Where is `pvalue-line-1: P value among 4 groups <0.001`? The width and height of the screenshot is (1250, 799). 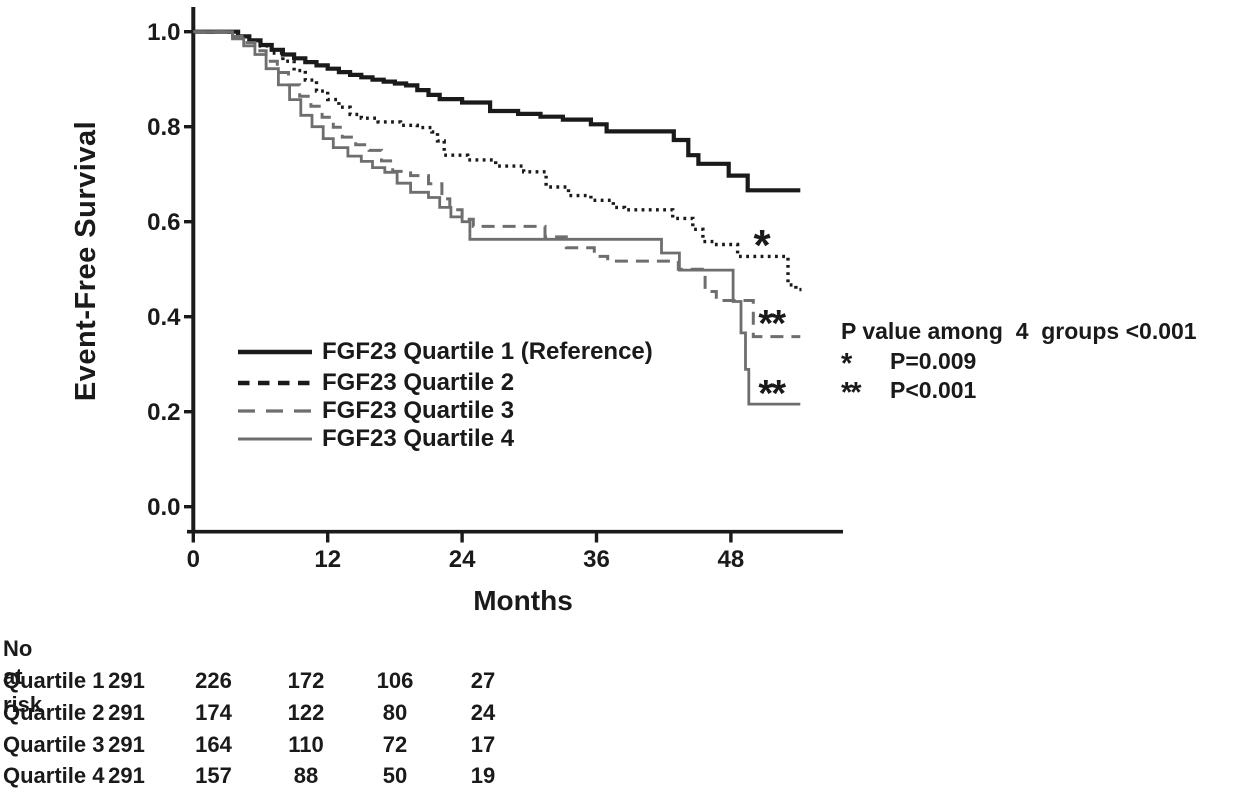
pvalue-line-1: P value among 4 groups <0.001 is located at coordinates (1019, 331).